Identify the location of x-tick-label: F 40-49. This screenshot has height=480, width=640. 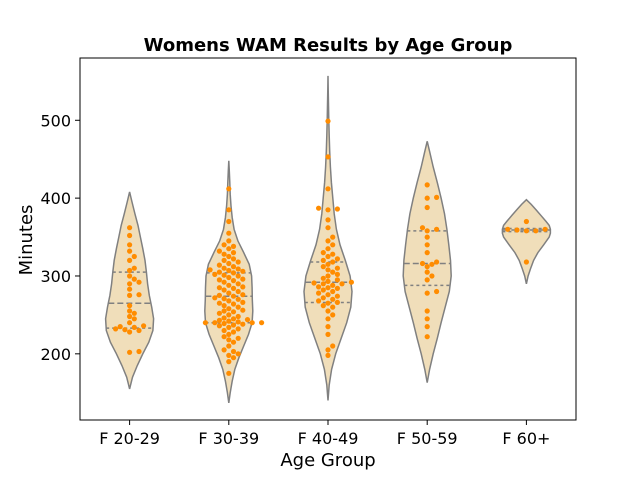
(328, 438).